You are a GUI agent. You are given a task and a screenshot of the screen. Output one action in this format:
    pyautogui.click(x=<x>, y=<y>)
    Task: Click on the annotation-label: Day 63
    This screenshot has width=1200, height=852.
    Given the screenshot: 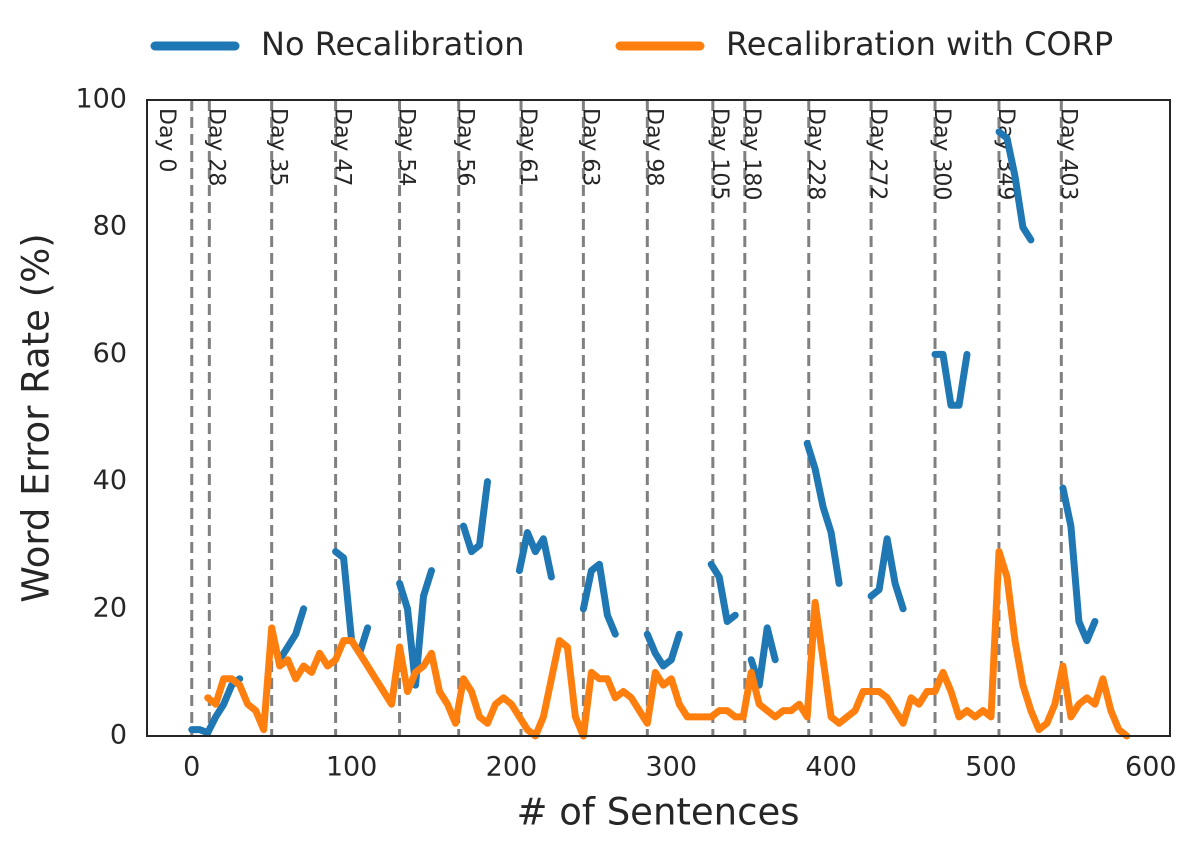 What is the action you would take?
    pyautogui.click(x=589, y=147)
    